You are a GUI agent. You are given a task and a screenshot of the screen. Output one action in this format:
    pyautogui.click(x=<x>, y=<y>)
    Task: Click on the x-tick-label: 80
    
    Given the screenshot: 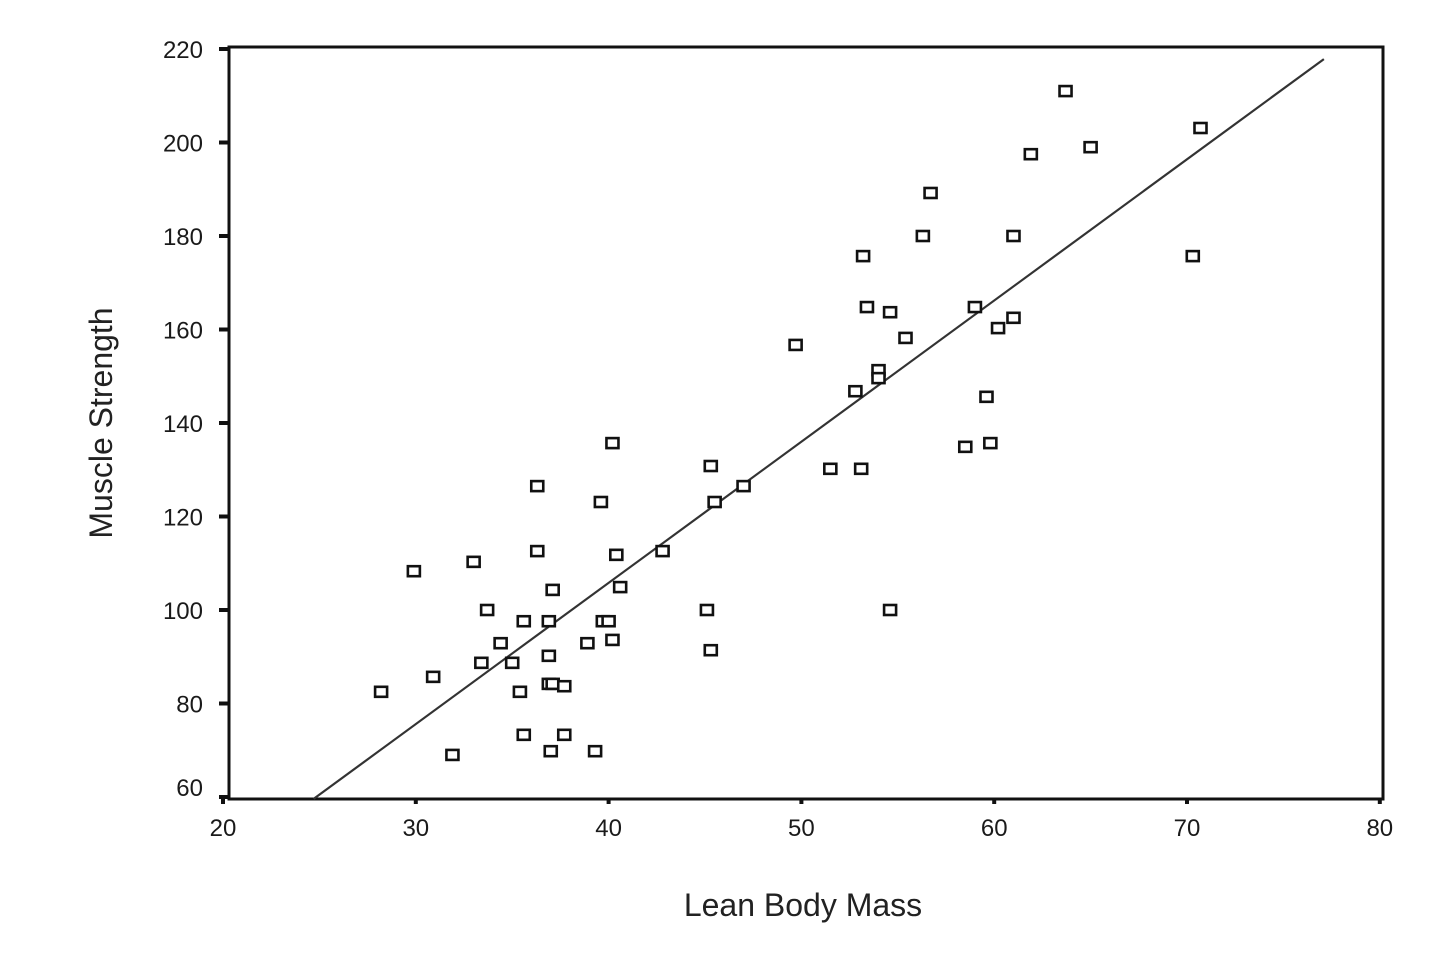 What is the action you would take?
    pyautogui.click(x=1379, y=828)
    